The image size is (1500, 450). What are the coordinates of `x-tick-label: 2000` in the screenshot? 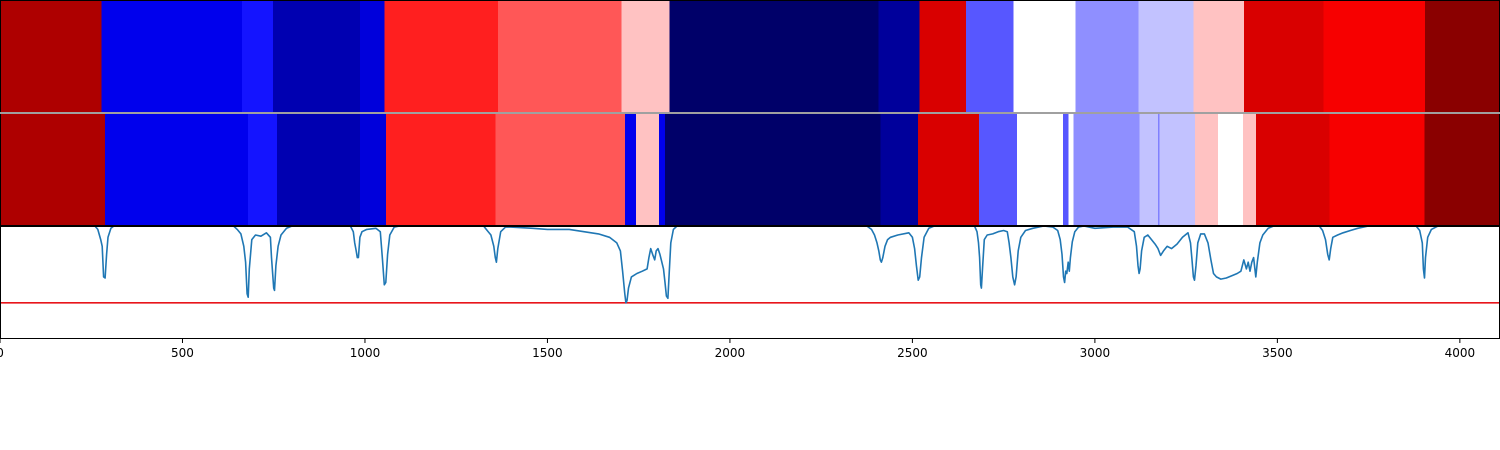 It's located at (730, 353).